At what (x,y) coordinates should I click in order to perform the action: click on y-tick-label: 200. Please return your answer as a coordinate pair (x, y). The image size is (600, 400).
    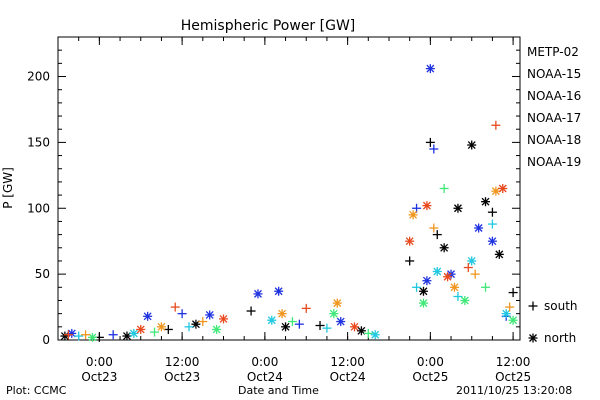
    Looking at the image, I should click on (38, 77).